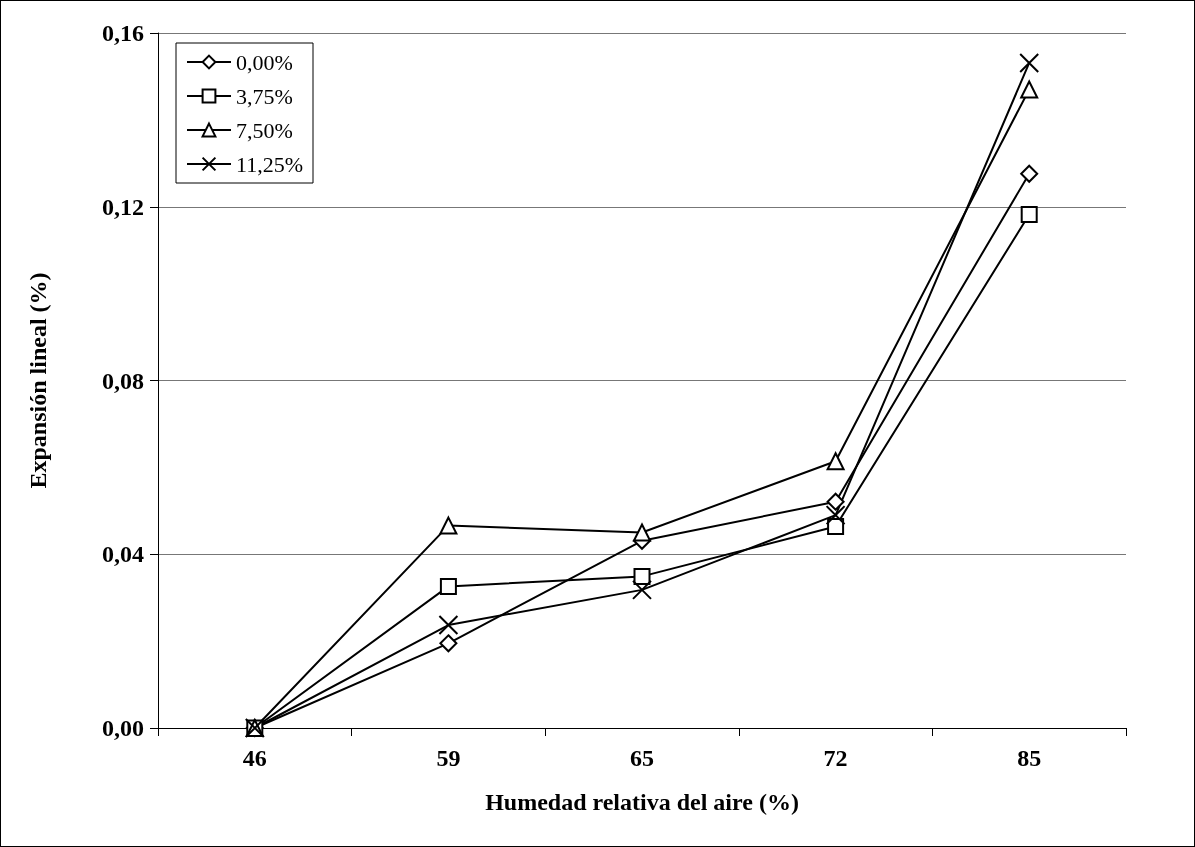 This screenshot has width=1195, height=847. What do you see at coordinates (123, 728) in the screenshot?
I see `y-tick-label: 0,00` at bounding box center [123, 728].